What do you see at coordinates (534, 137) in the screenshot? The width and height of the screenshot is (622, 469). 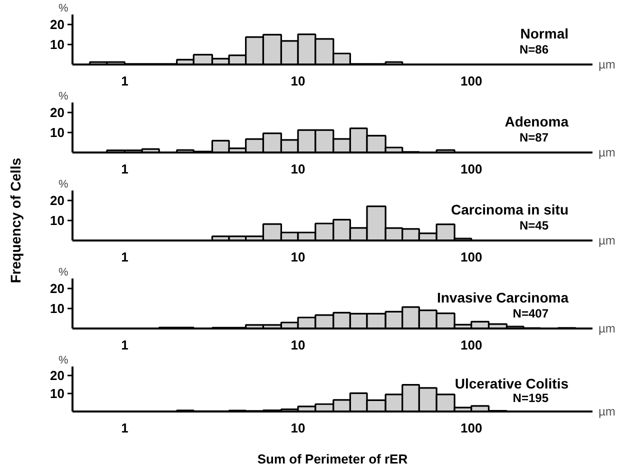 I see `text: N=87` at bounding box center [534, 137].